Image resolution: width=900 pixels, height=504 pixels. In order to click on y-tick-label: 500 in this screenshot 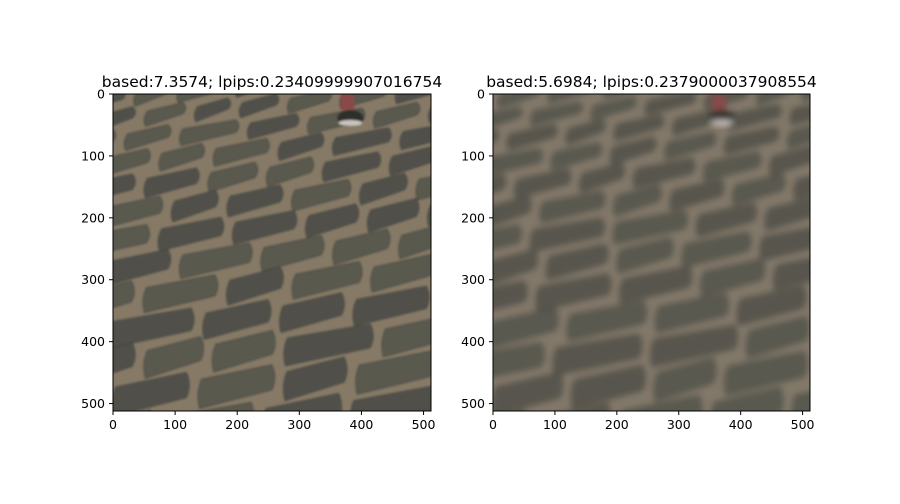, I will do `click(93, 403)`.